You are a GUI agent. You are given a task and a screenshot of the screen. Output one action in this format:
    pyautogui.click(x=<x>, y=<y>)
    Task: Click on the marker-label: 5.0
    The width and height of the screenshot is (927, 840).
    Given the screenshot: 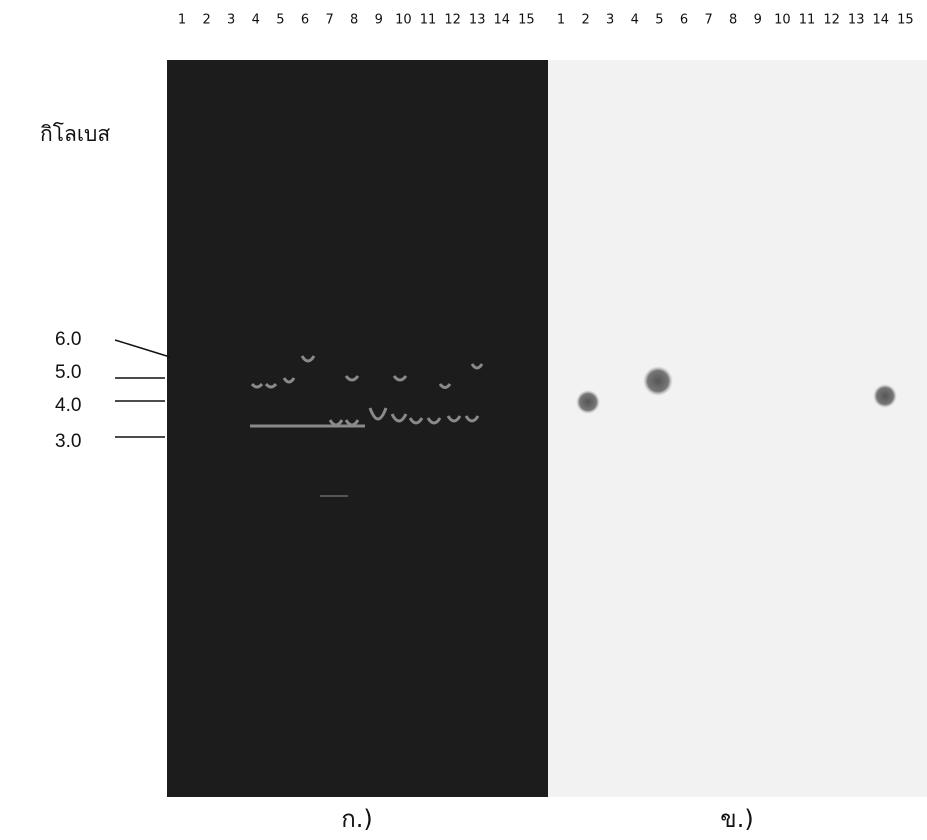 What is the action you would take?
    pyautogui.click(x=68, y=372)
    